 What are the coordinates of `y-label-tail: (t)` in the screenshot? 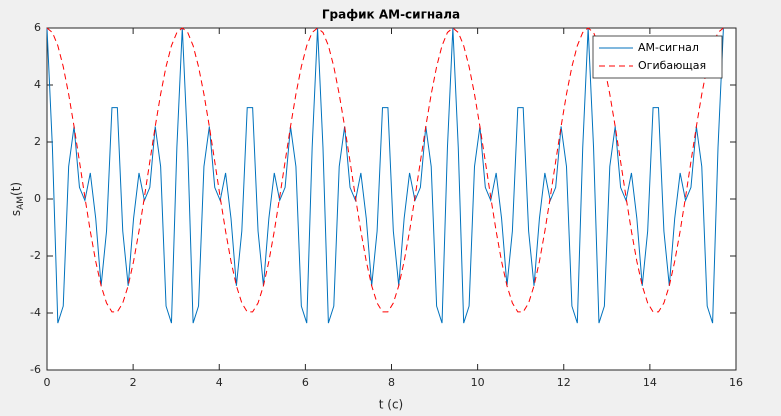 It's located at (16, 189).